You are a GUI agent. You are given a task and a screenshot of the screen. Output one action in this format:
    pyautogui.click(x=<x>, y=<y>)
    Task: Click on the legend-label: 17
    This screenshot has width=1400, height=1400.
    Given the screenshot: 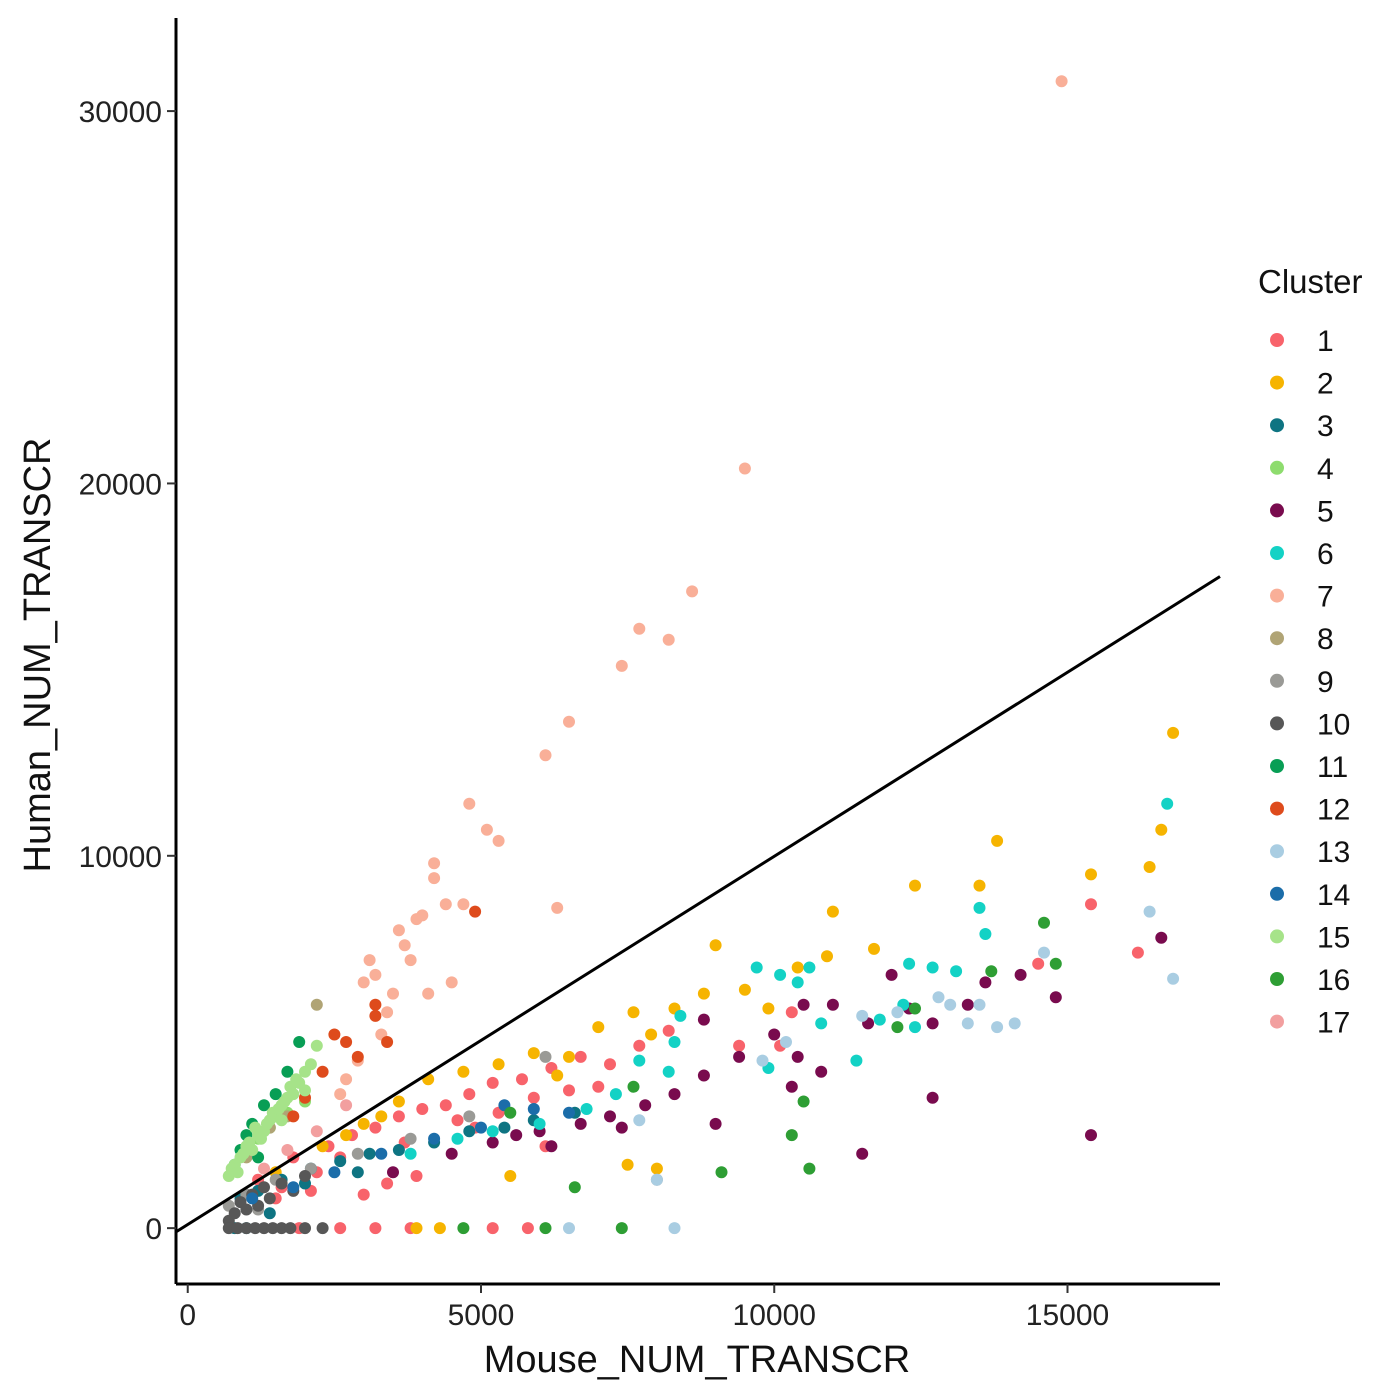 What is the action you would take?
    pyautogui.click(x=1333, y=1023)
    